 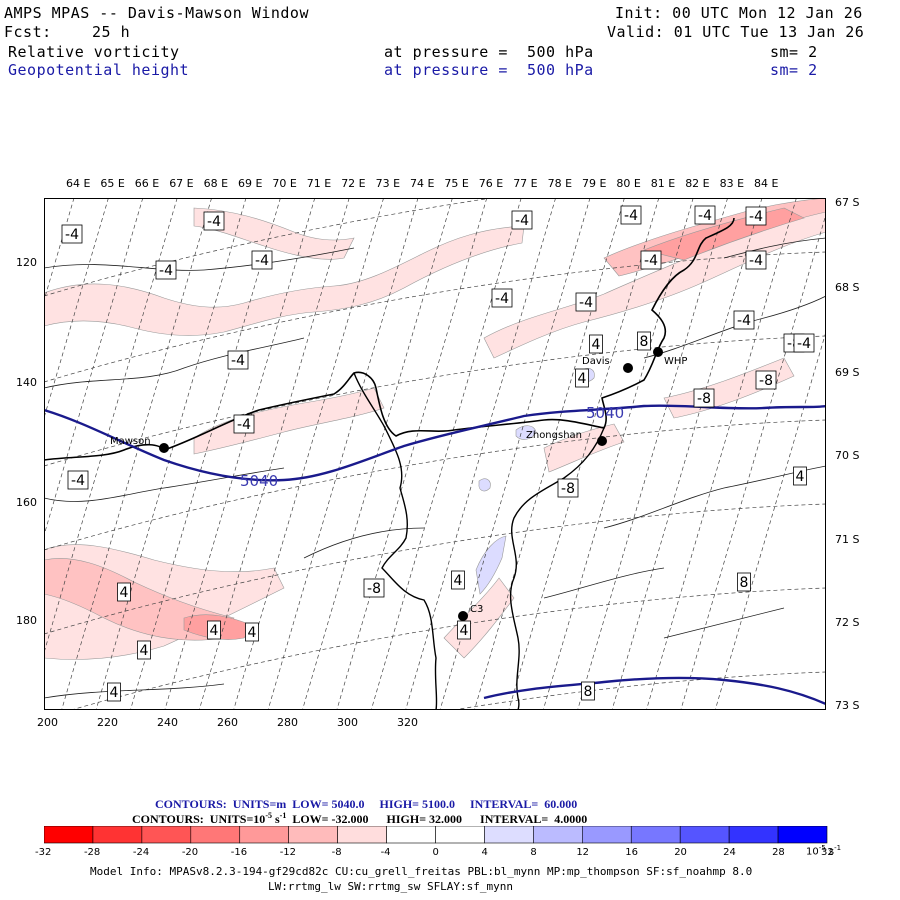 What do you see at coordinates (680, 852) in the screenshot?
I see `colorbar-value: 20` at bounding box center [680, 852].